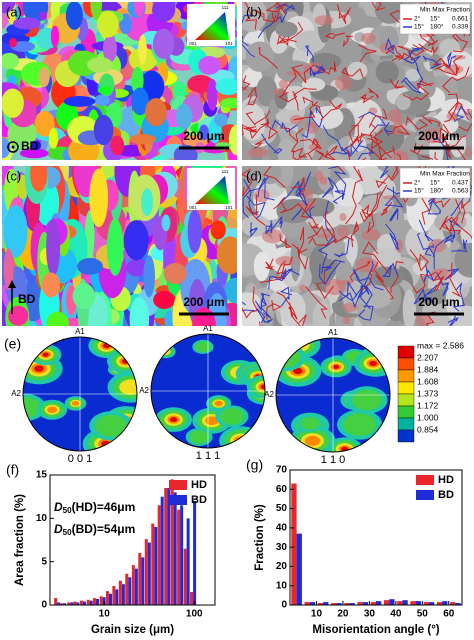 This screenshot has width=474, height=640. Describe the element at coordinates (437, 27) in the screenshot. I see `legend-cell: 180°` at that location.